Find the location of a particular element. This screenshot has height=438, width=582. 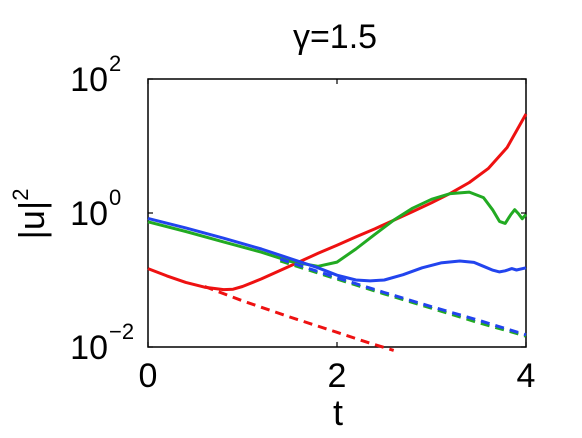

x-tick-label: 2 is located at coordinates (337, 376).